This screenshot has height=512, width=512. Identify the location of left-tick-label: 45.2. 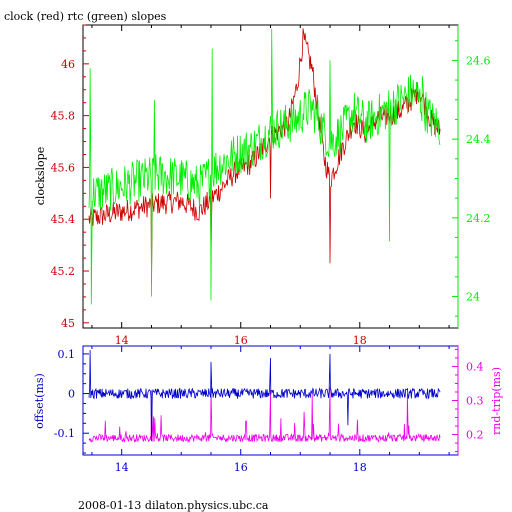
(63, 271).